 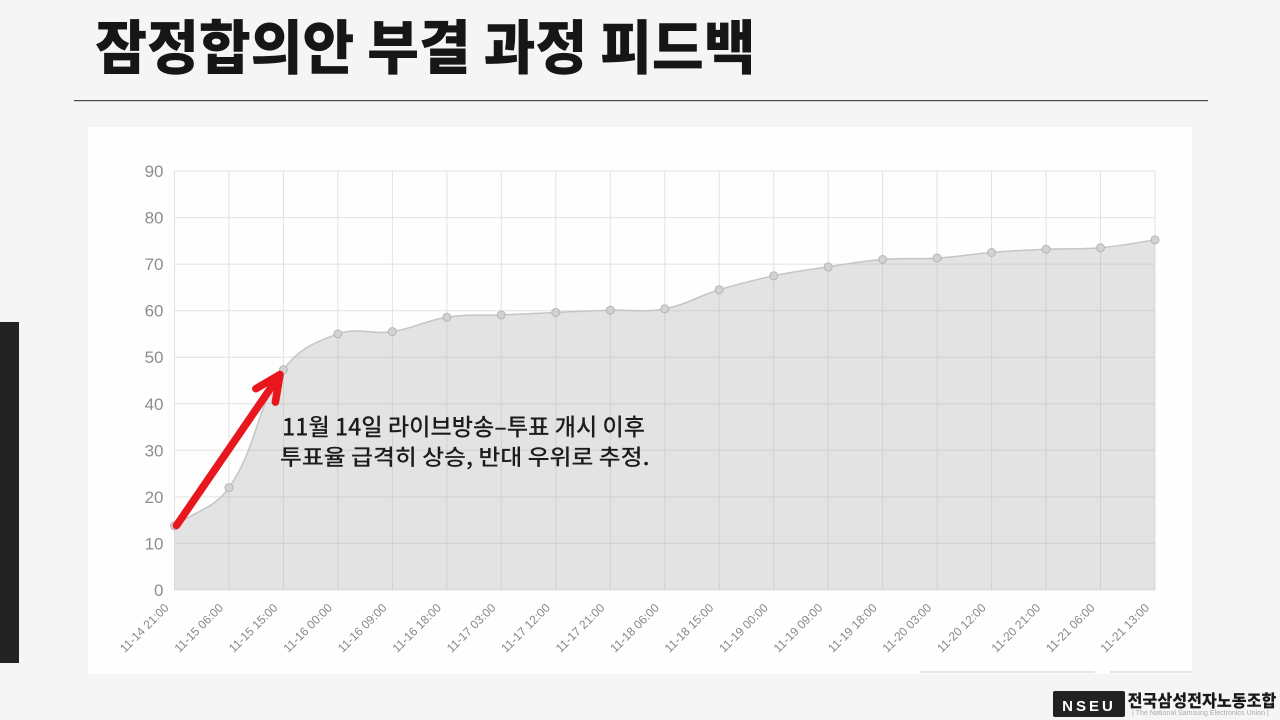 I want to click on svg-text: 70, so click(x=154, y=264).